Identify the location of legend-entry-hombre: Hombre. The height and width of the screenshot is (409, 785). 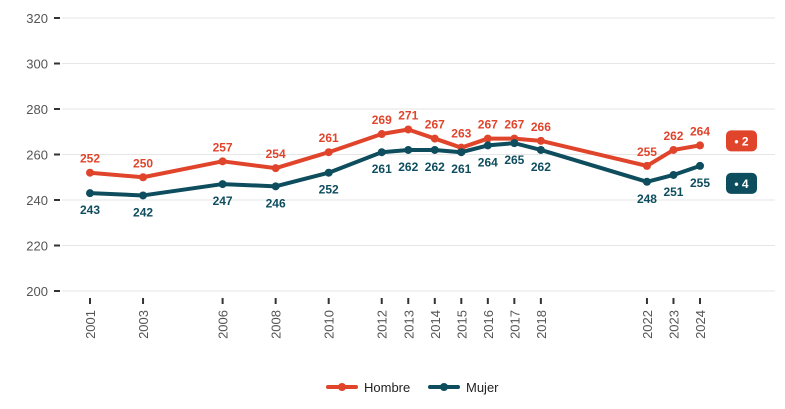
(387, 387).